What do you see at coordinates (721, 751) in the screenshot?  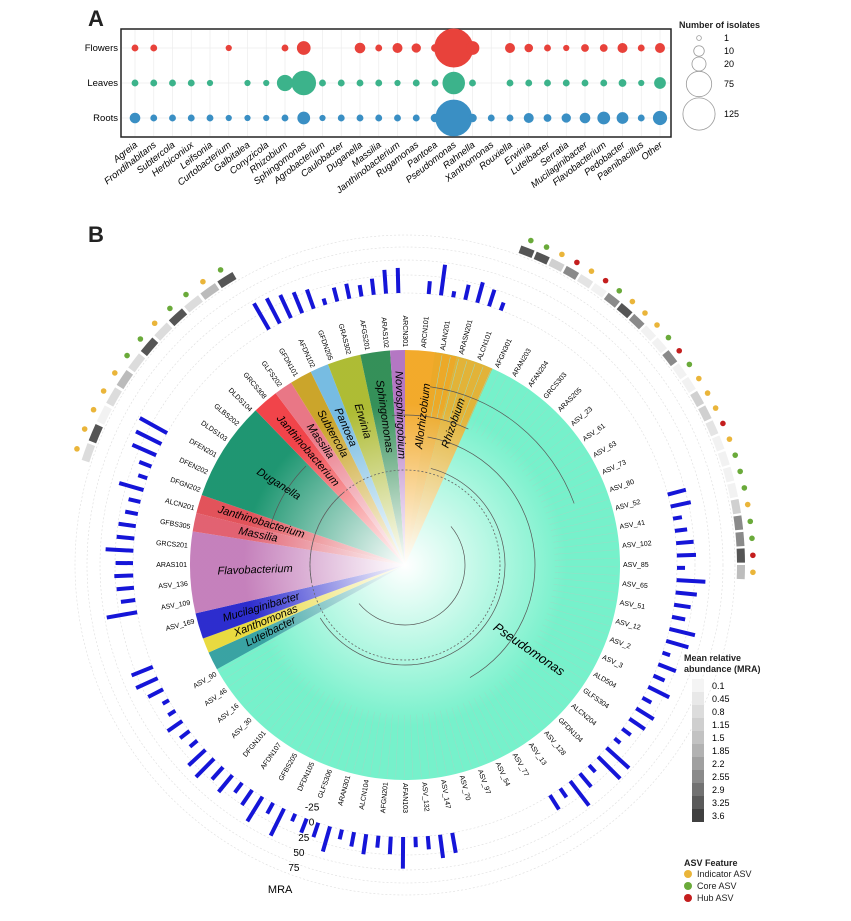 I see `mra-legend-label: 1.85` at bounding box center [721, 751].